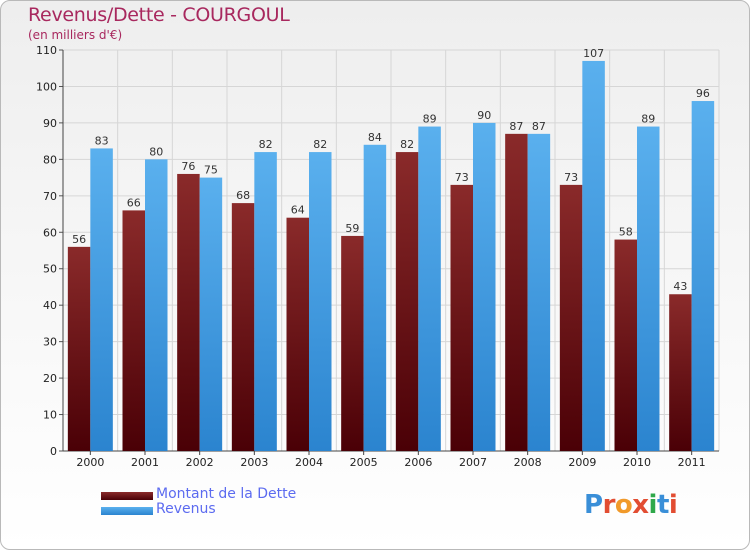 This screenshot has height=550, width=750. I want to click on chart-subtitle: (en milliers d'€), so click(75, 35).